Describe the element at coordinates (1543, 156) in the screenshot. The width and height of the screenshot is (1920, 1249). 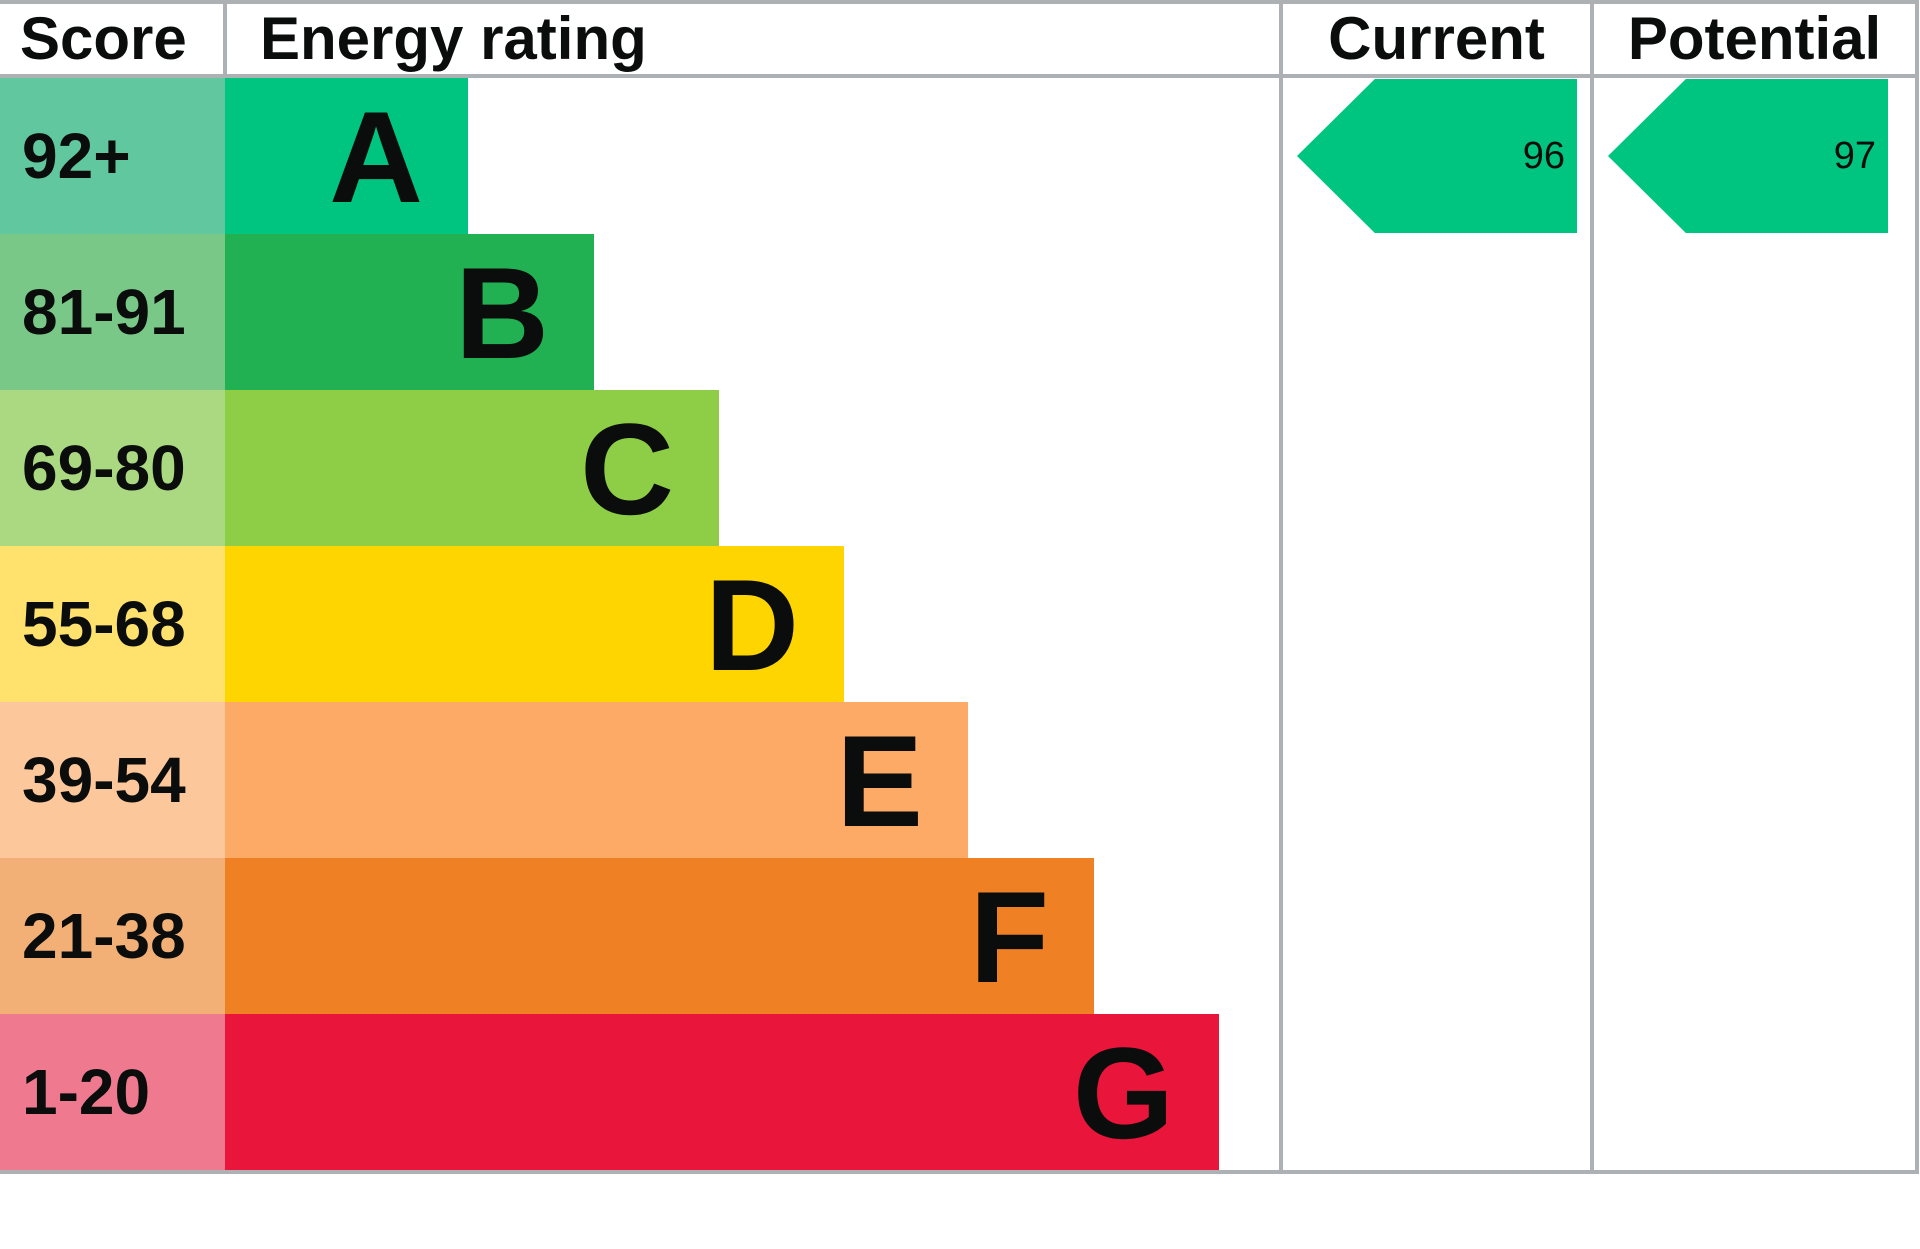
I see `current-rating-value: 96` at that location.